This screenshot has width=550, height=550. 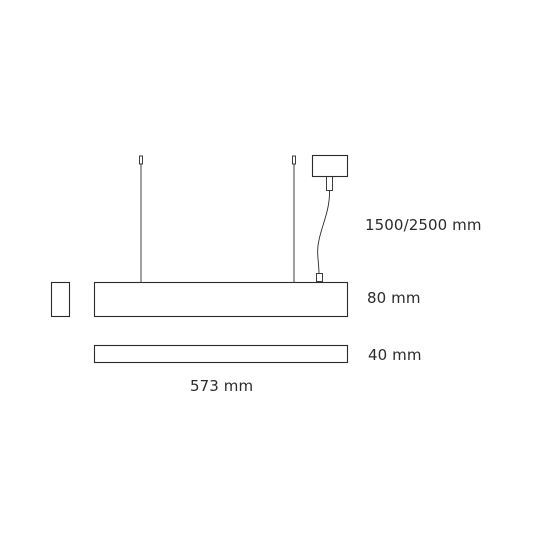 I want to click on power-cord, so click(x=323, y=232).